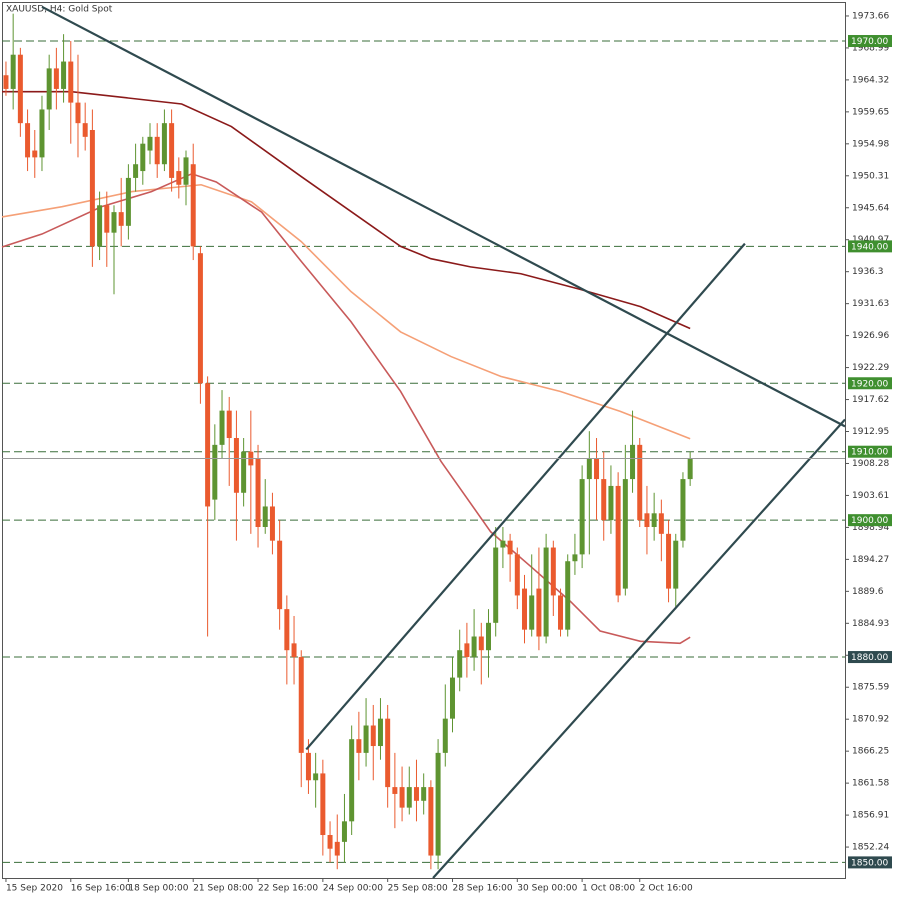 This screenshot has height=900, width=900. I want to click on y-tick-label: 1940.97, so click(870, 240).